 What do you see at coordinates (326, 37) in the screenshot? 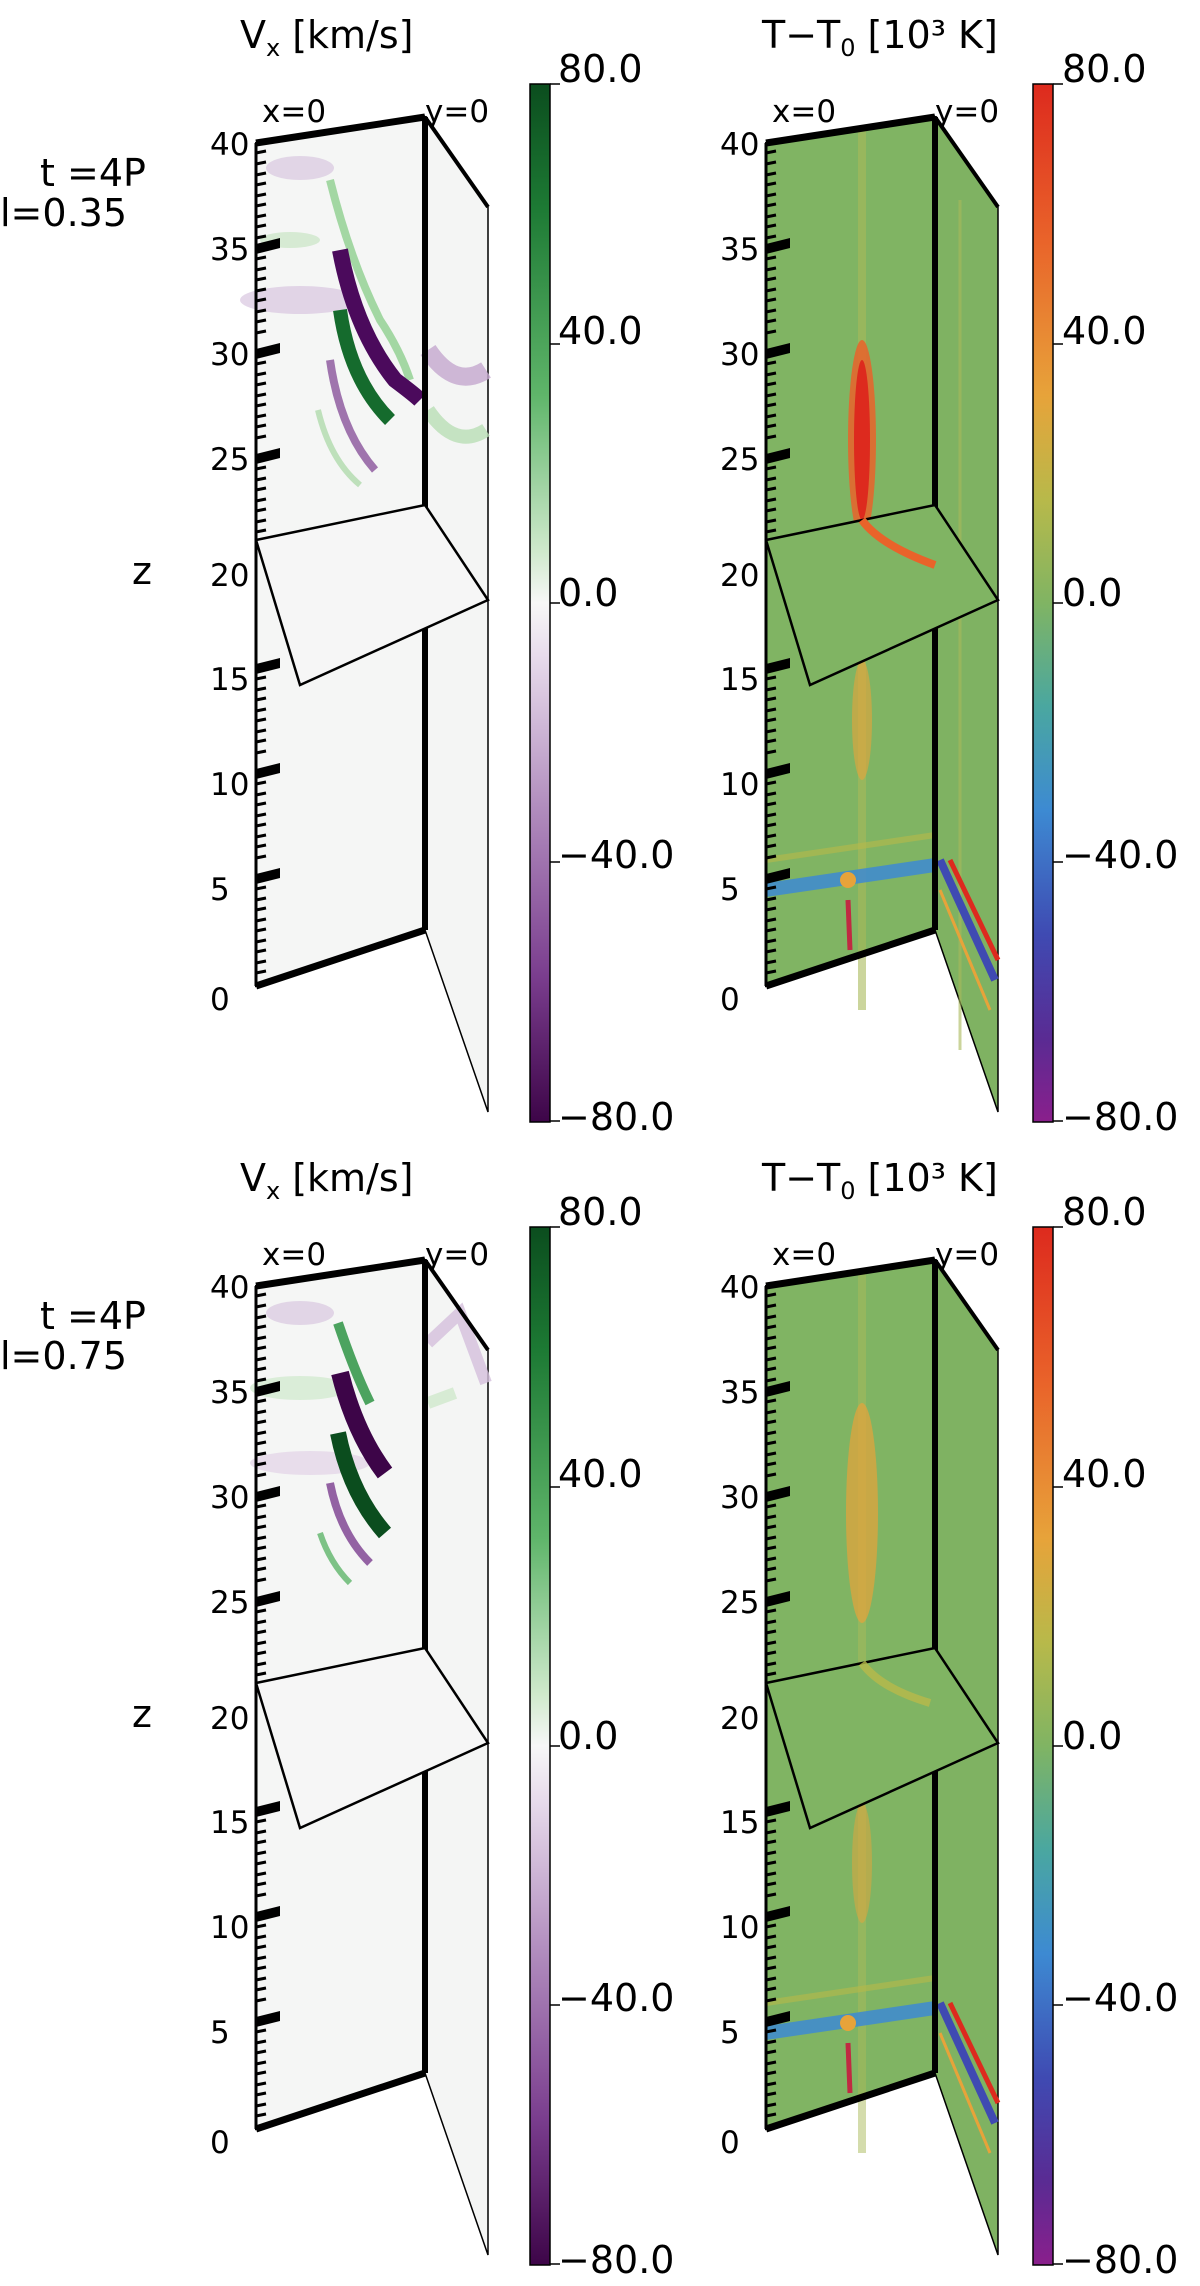
I see `panel-title: Vx [km/s]` at bounding box center [326, 37].